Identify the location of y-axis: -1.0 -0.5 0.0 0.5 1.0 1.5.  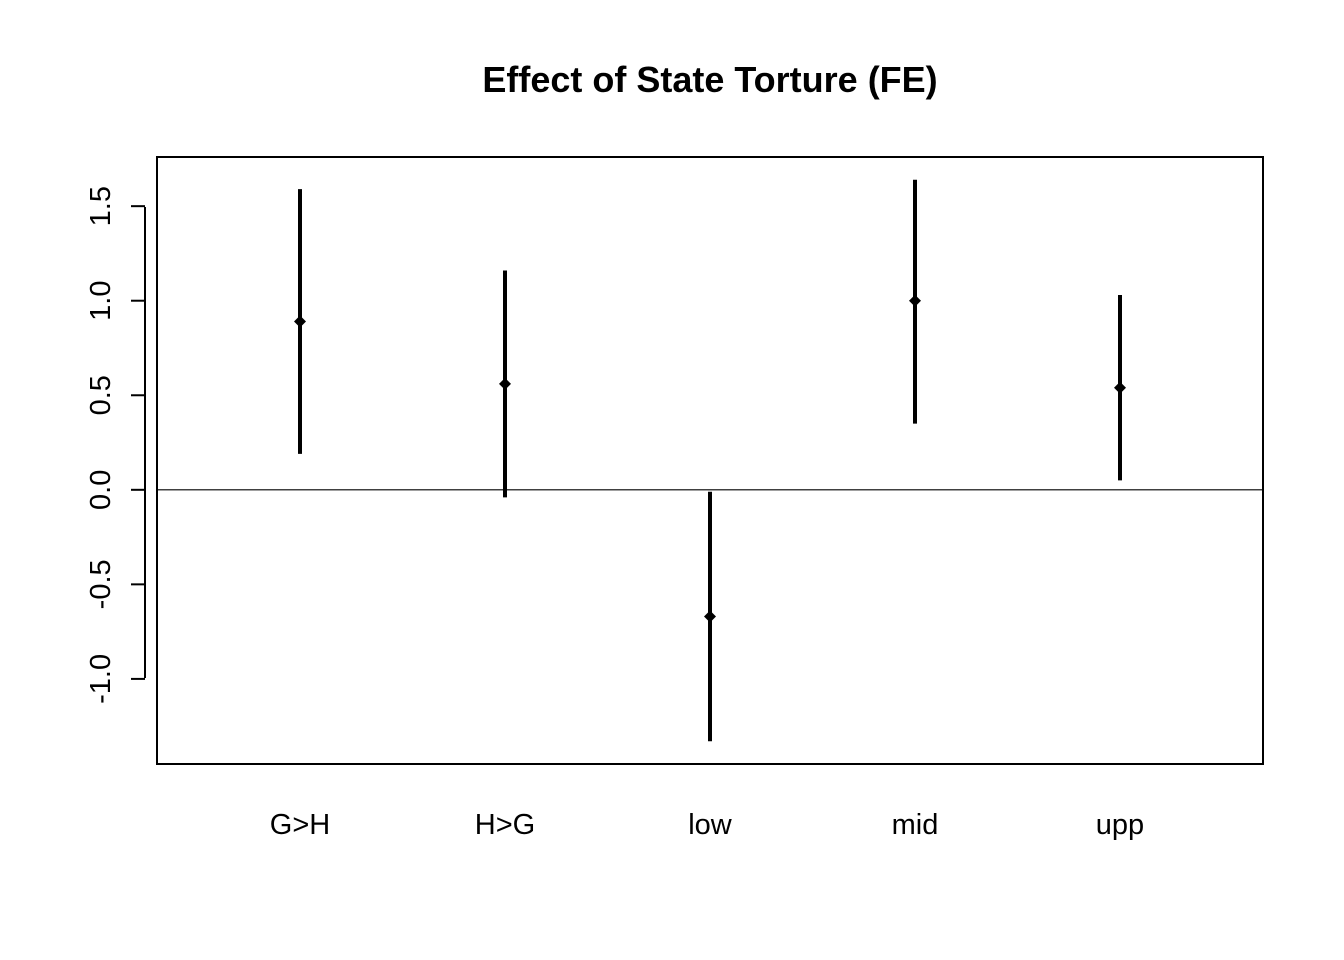
(115, 445).